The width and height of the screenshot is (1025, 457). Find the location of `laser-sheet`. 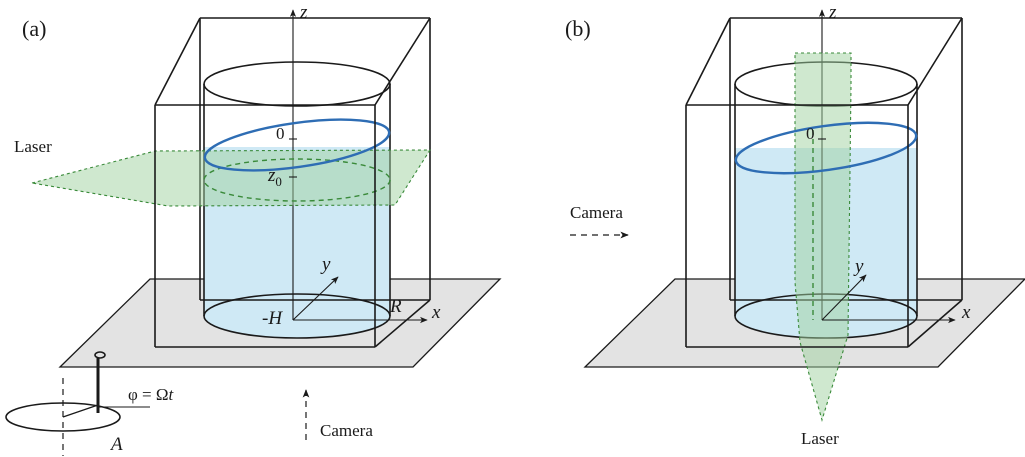

laser-sheet is located at coordinates (231, 178).